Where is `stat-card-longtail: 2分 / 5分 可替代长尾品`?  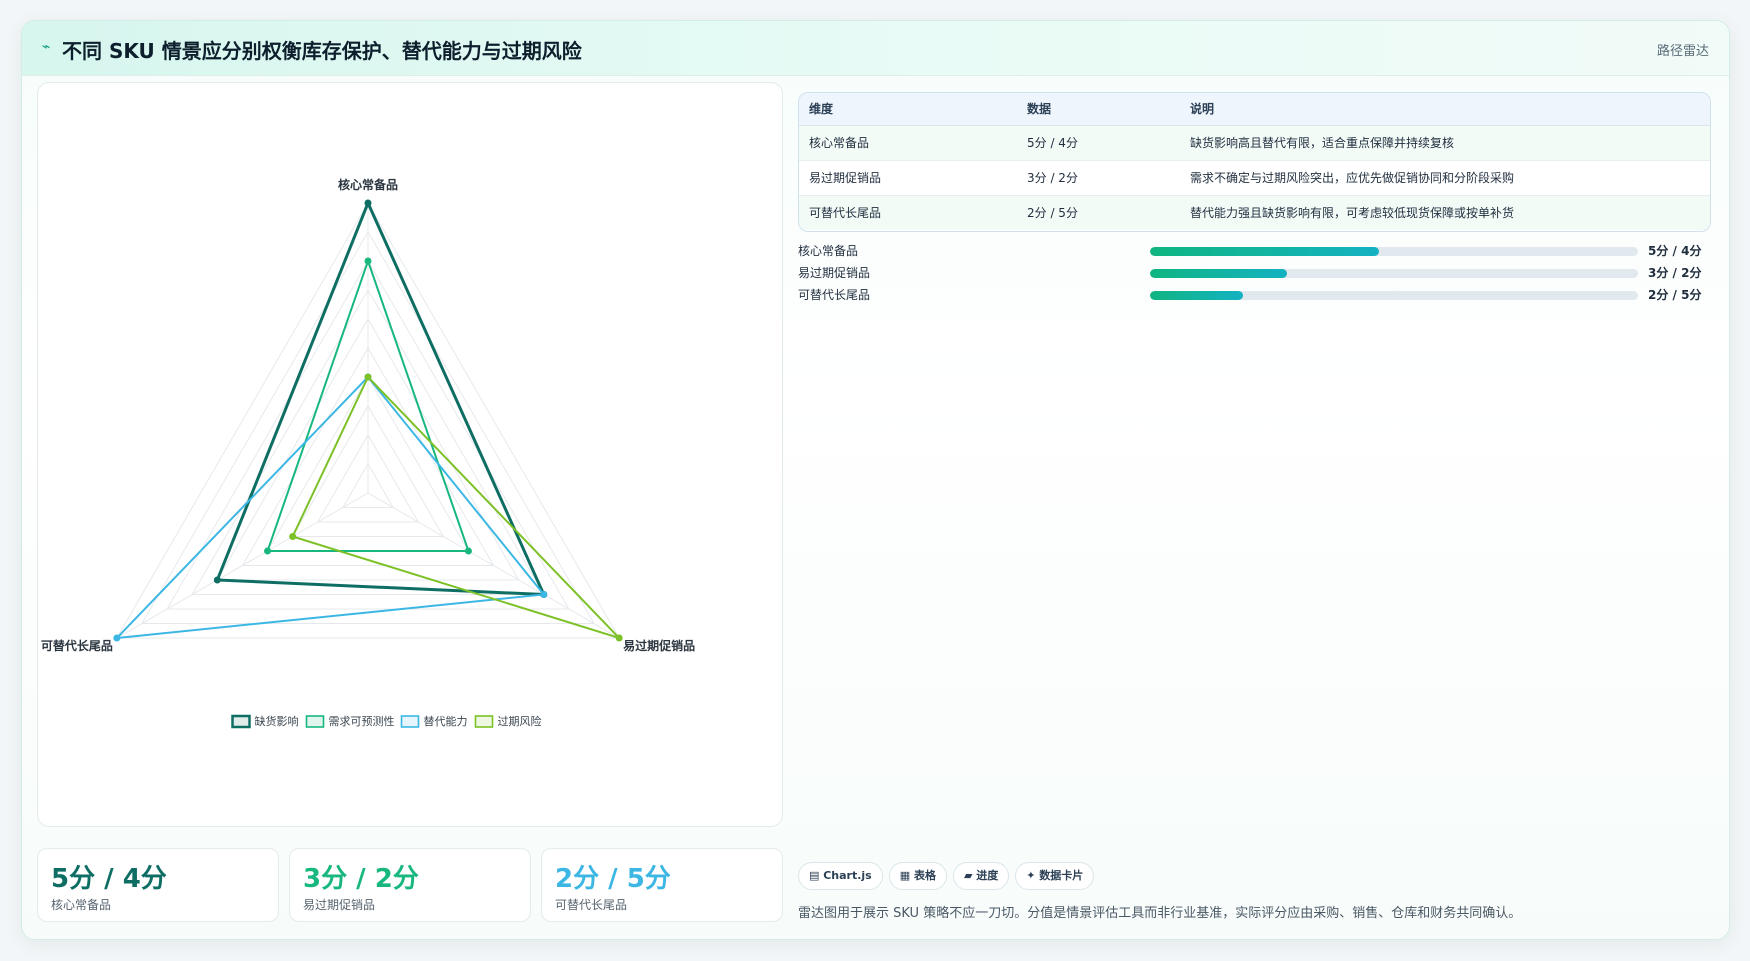 stat-card-longtail: 2分 / 5分 可替代长尾品 is located at coordinates (662, 885).